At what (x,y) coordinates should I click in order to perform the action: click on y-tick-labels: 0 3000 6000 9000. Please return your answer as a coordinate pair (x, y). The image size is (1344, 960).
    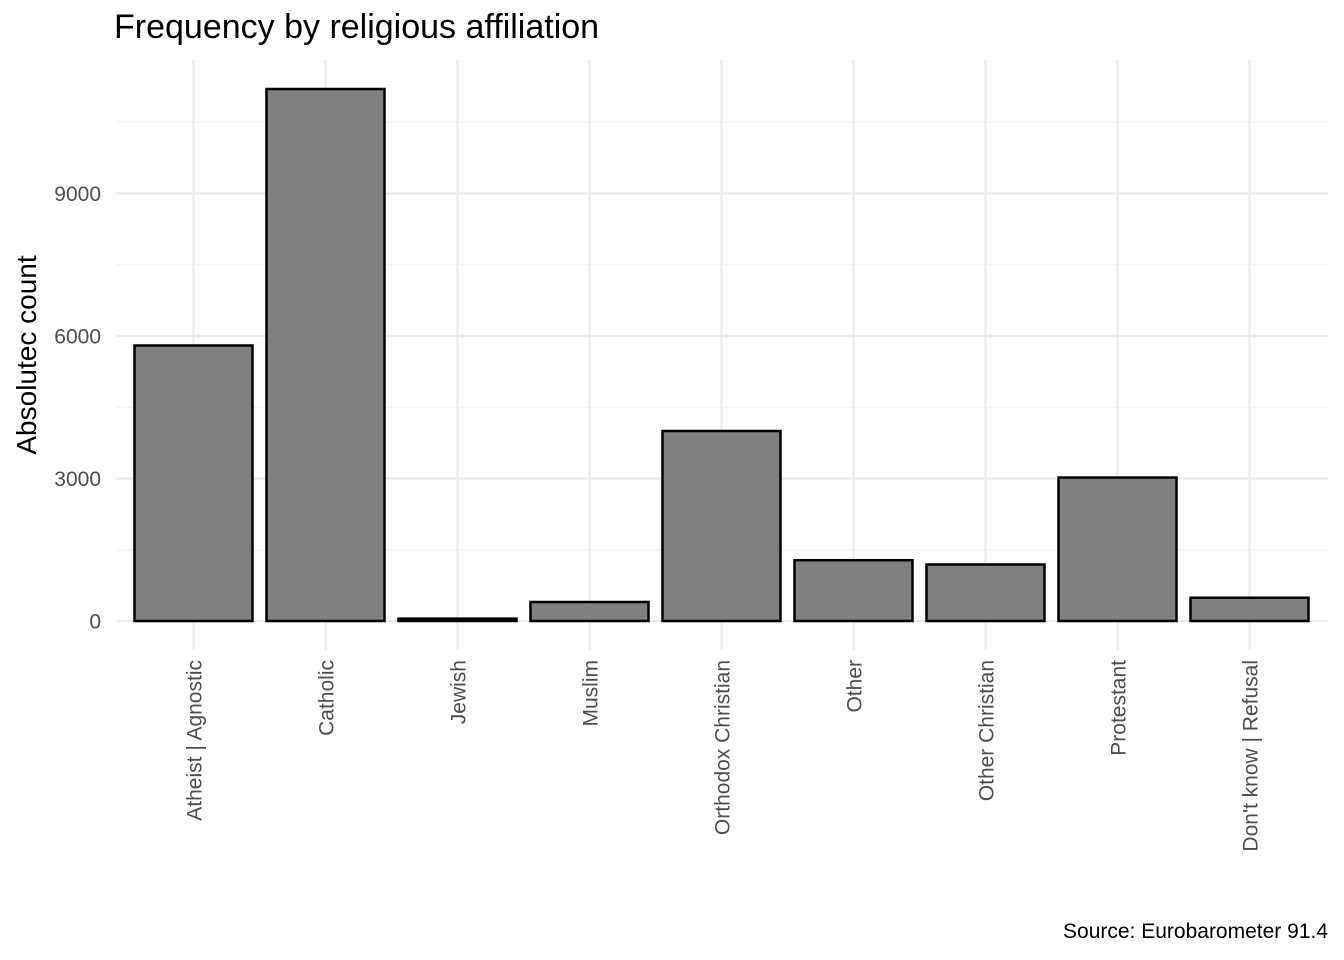
    Looking at the image, I should click on (77, 408).